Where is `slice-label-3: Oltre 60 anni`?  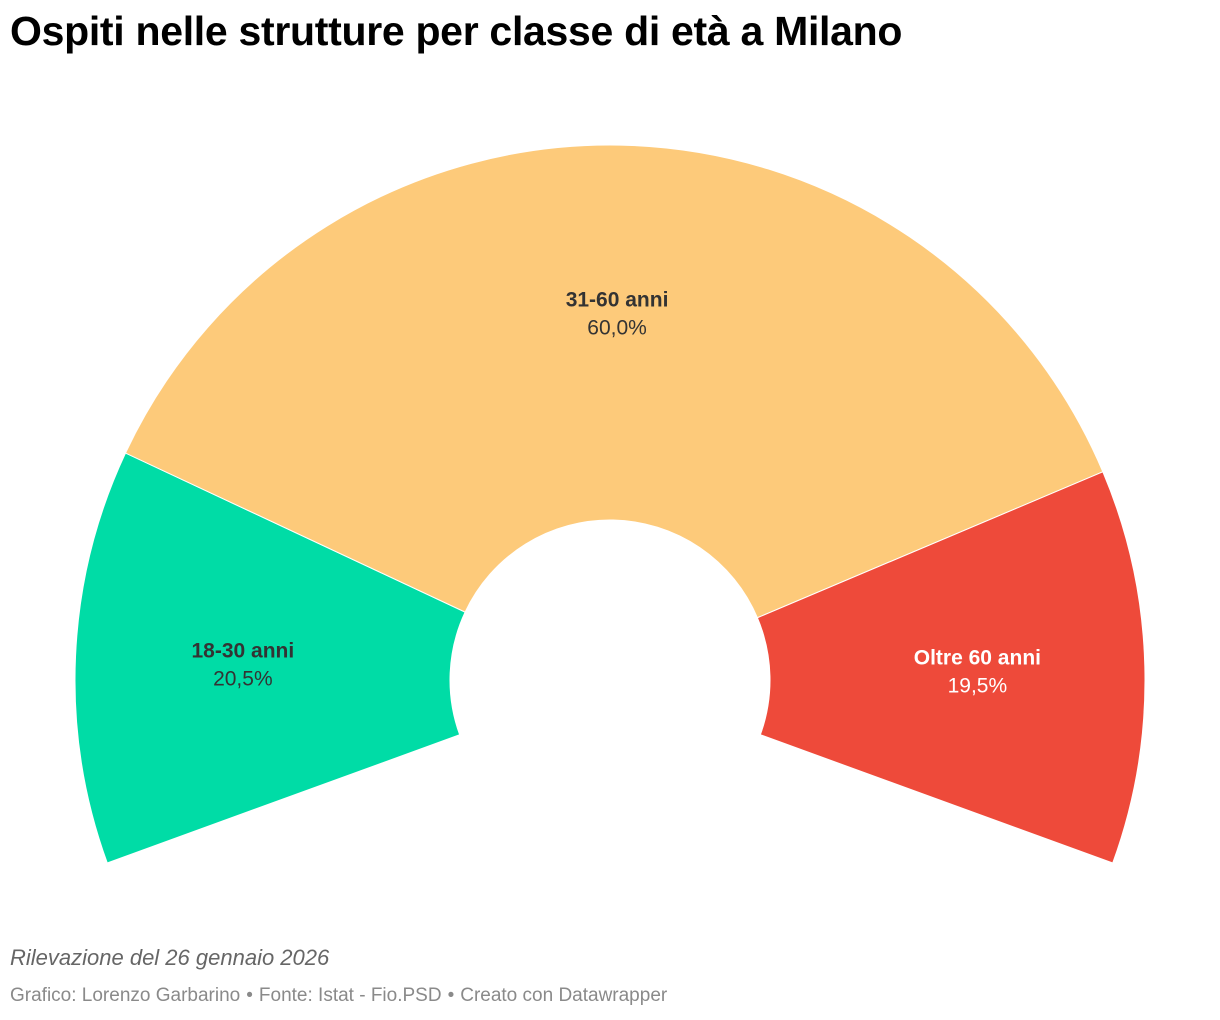
slice-label-3: Oltre 60 anni is located at coordinates (977, 658).